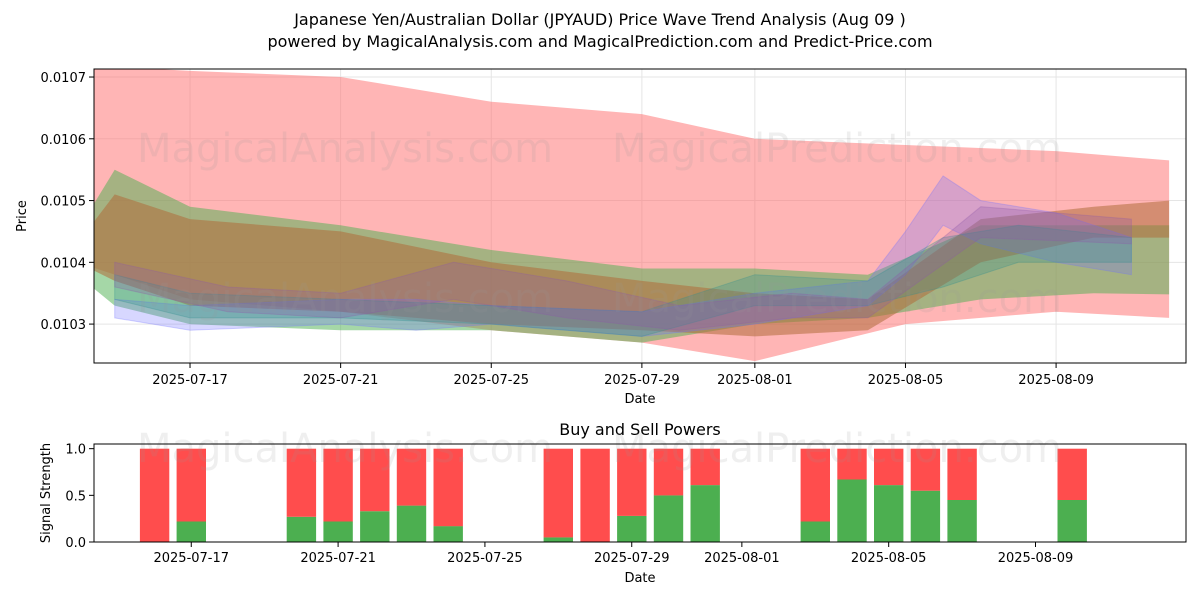  I want to click on signal-x-tick-label: 2025-07-29, so click(632, 558).